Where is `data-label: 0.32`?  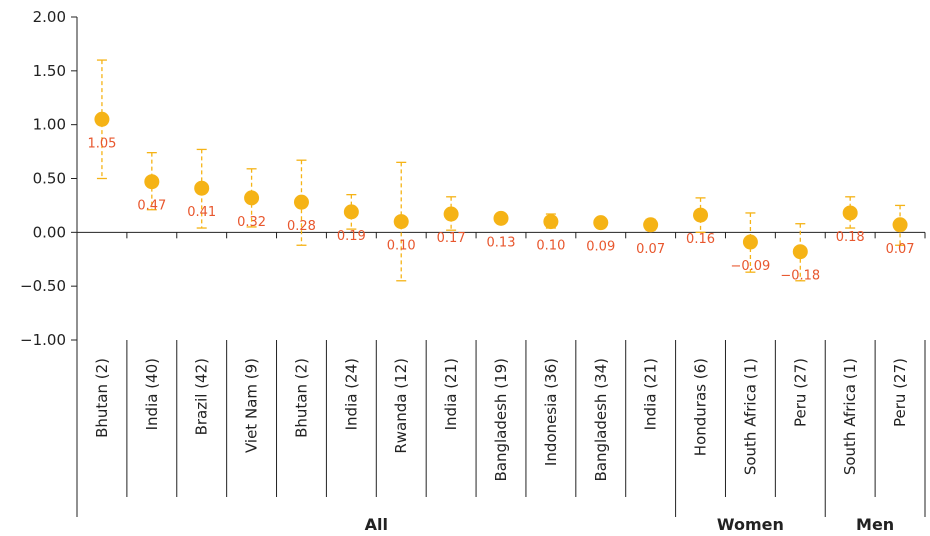
data-label: 0.32 is located at coordinates (251, 222).